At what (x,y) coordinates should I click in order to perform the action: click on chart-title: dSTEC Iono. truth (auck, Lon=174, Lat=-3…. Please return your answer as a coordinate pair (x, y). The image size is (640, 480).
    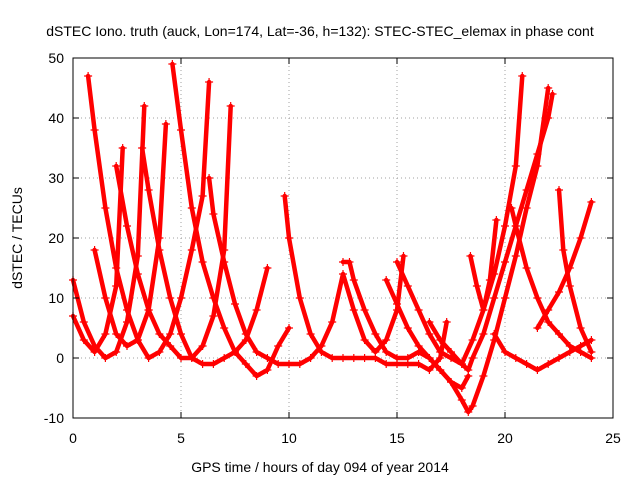
    Looking at the image, I should click on (320, 31).